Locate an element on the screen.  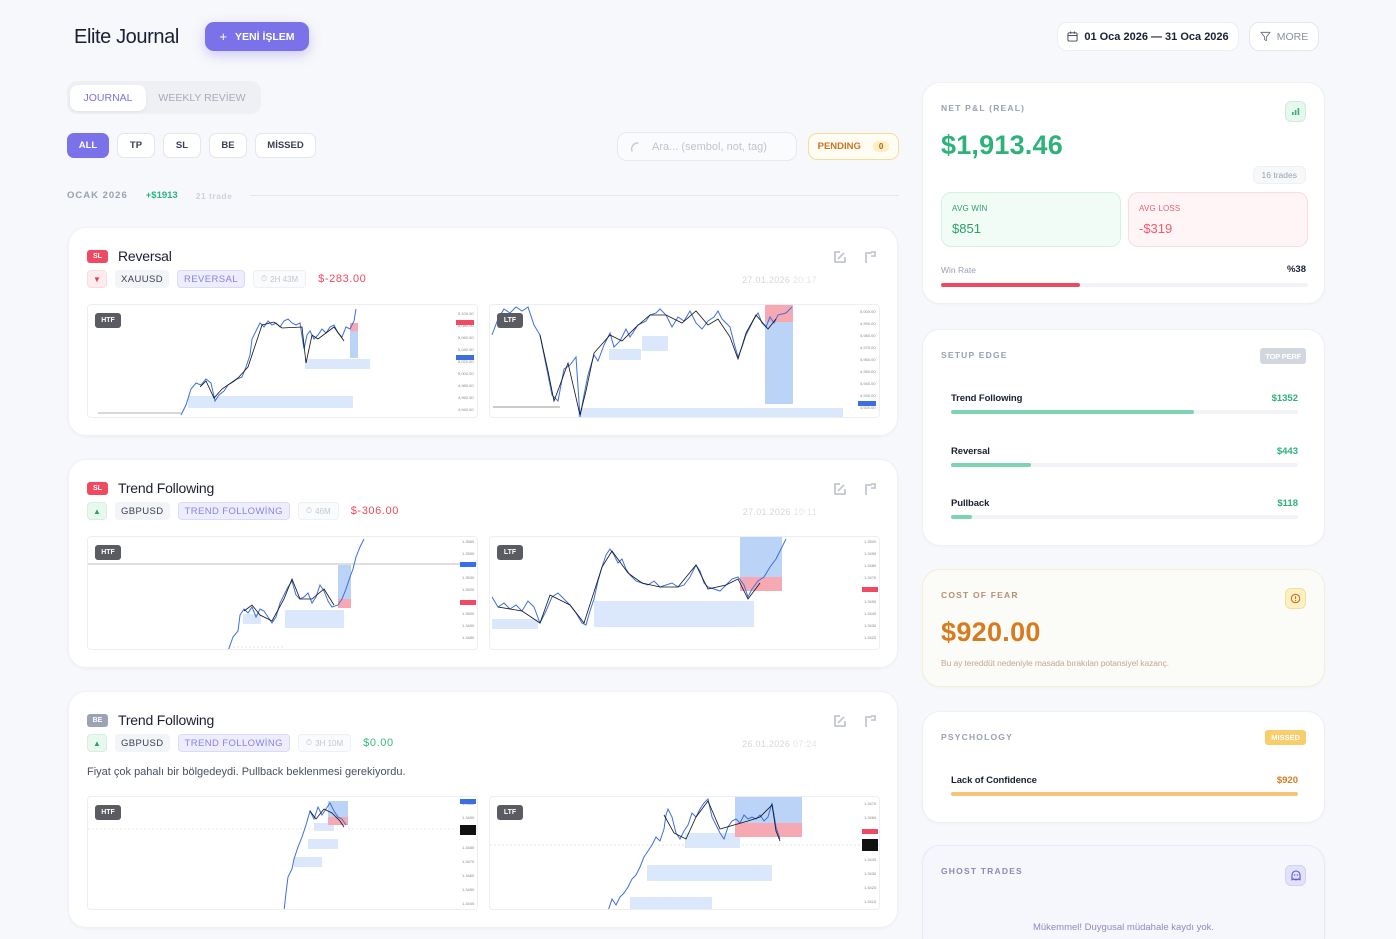
top-perf-badge: TOP PERF is located at coordinates (1283, 356).